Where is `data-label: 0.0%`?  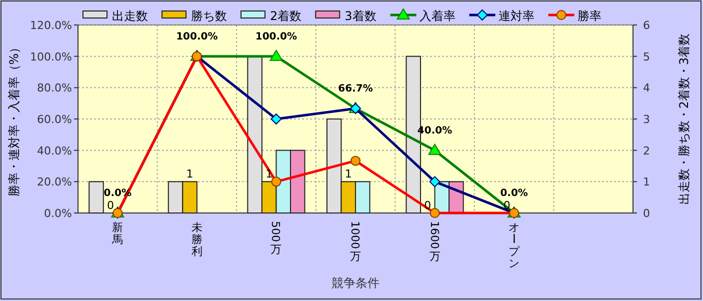 data-label: 0.0% is located at coordinates (514, 193).